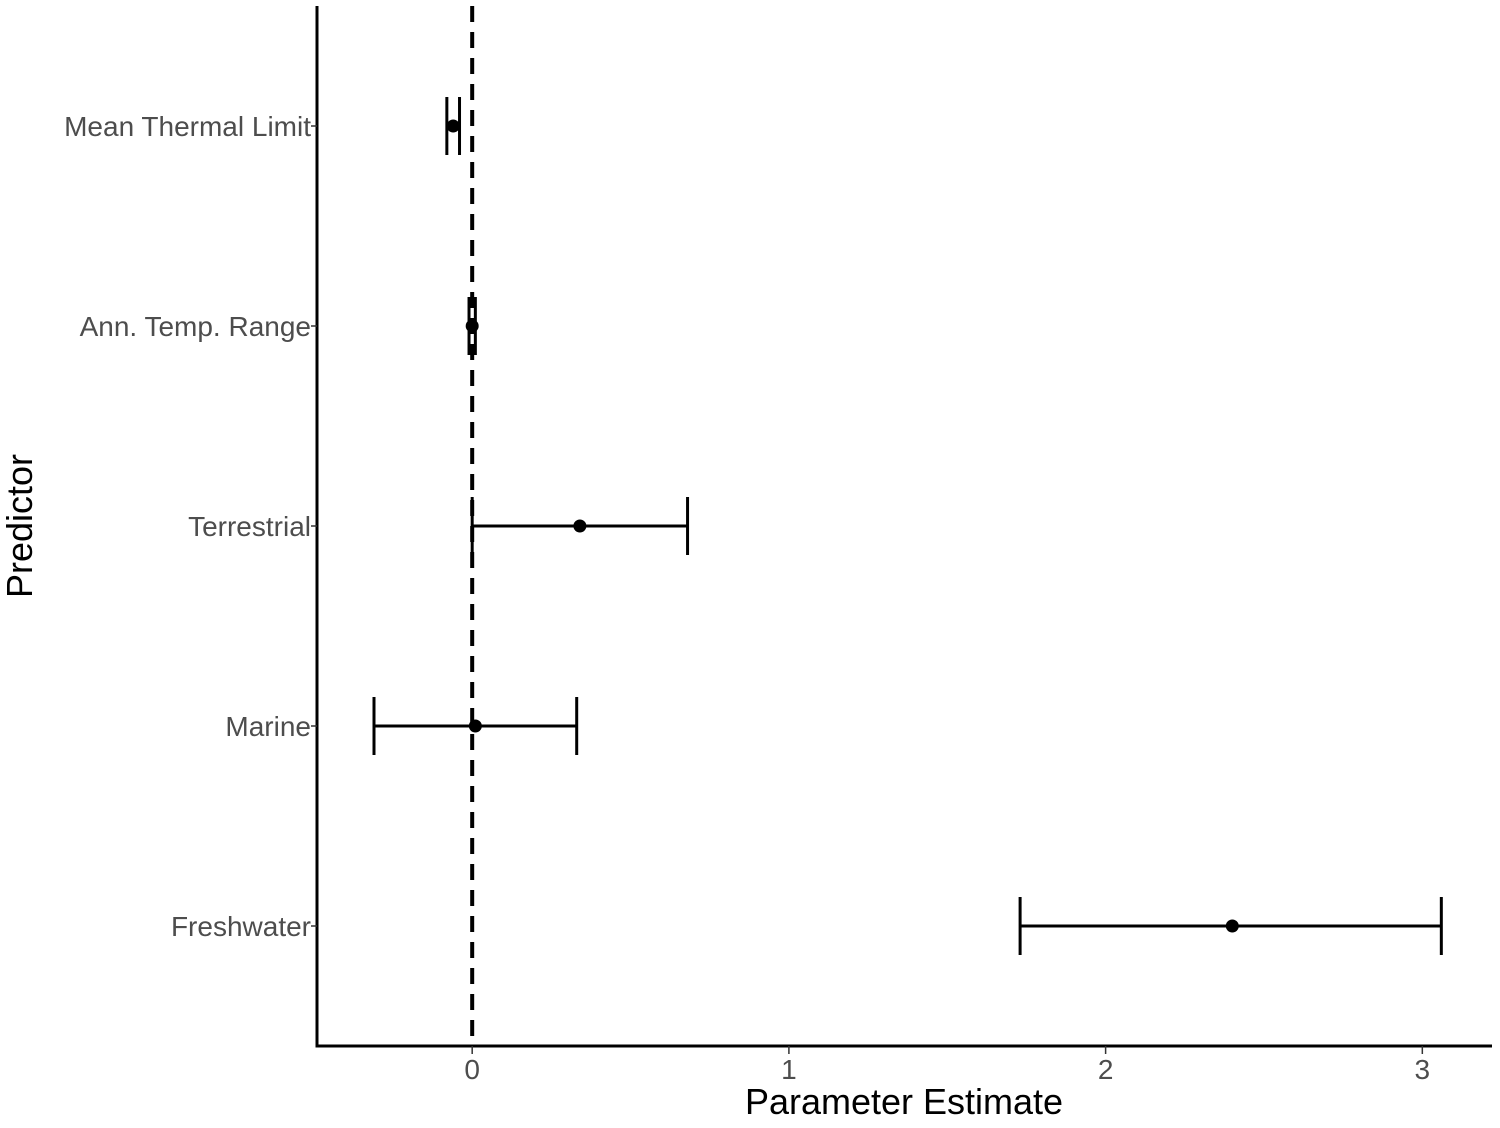 The height and width of the screenshot is (1128, 1500). Describe the element at coordinates (789, 1069) in the screenshot. I see `x-tick-label: 1` at that location.